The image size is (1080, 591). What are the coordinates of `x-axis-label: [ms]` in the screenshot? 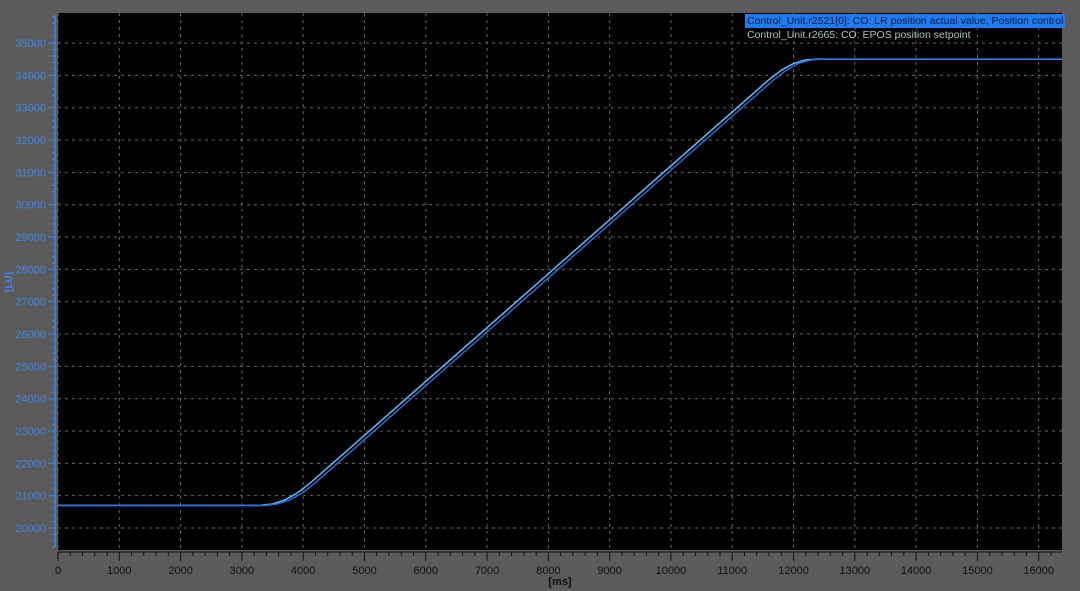 It's located at (560, 582).